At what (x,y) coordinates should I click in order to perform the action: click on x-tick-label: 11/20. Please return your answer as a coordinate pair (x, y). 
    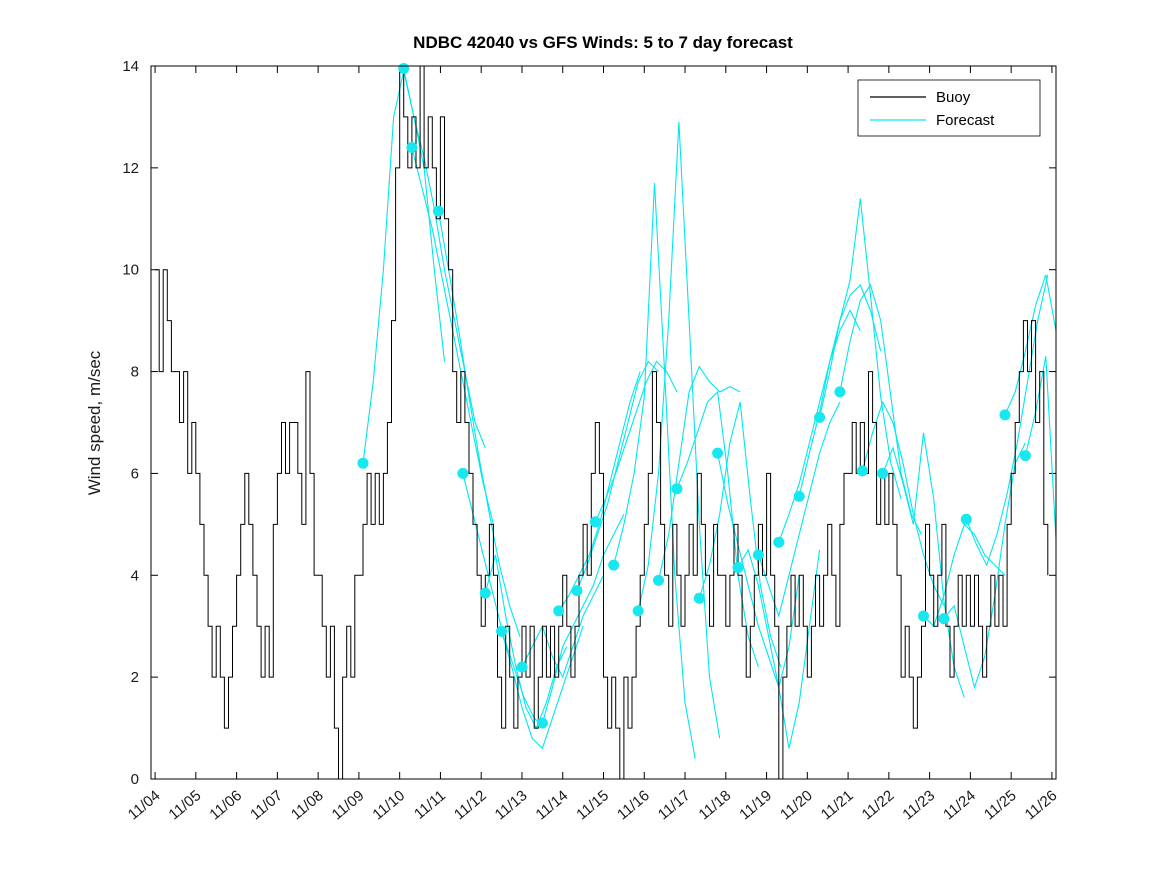
    Looking at the image, I should click on (796, 805).